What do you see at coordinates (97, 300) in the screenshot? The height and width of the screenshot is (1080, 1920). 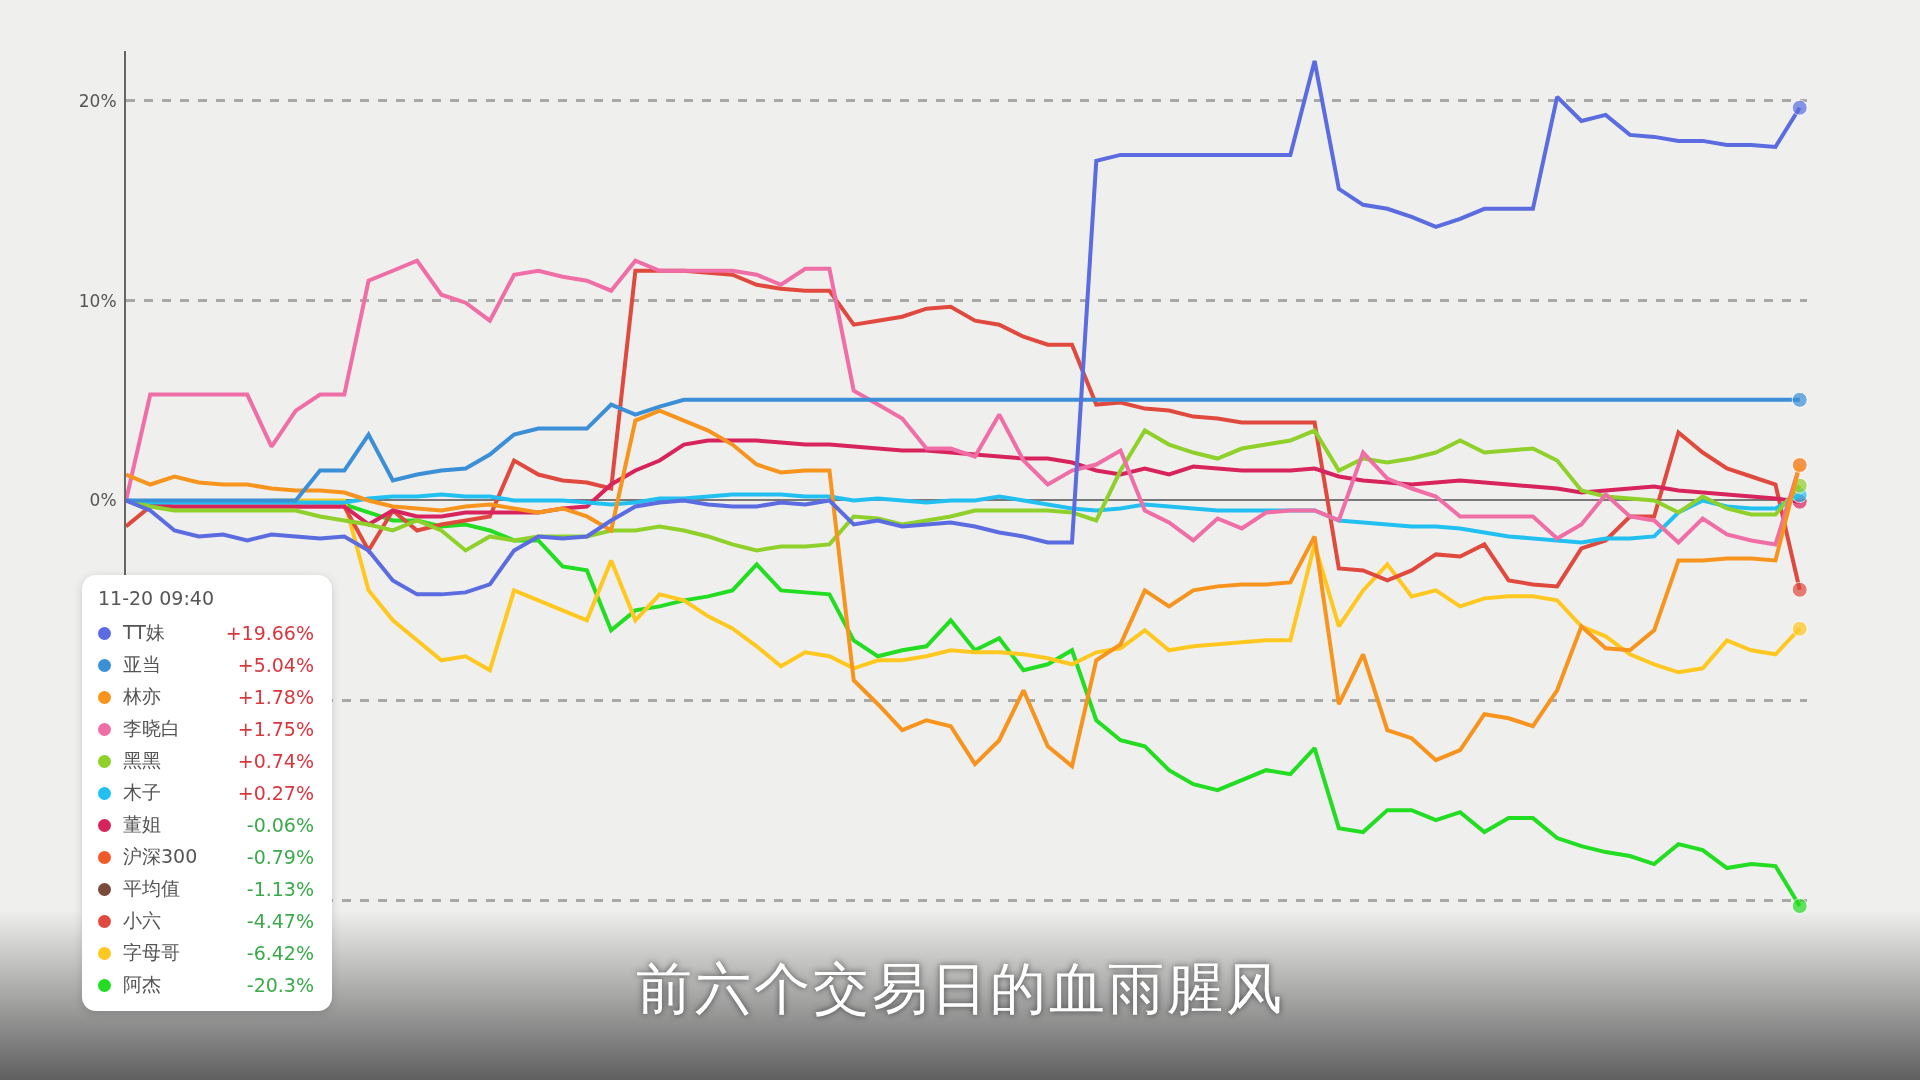 I see `y-tick-label: 10%` at bounding box center [97, 300].